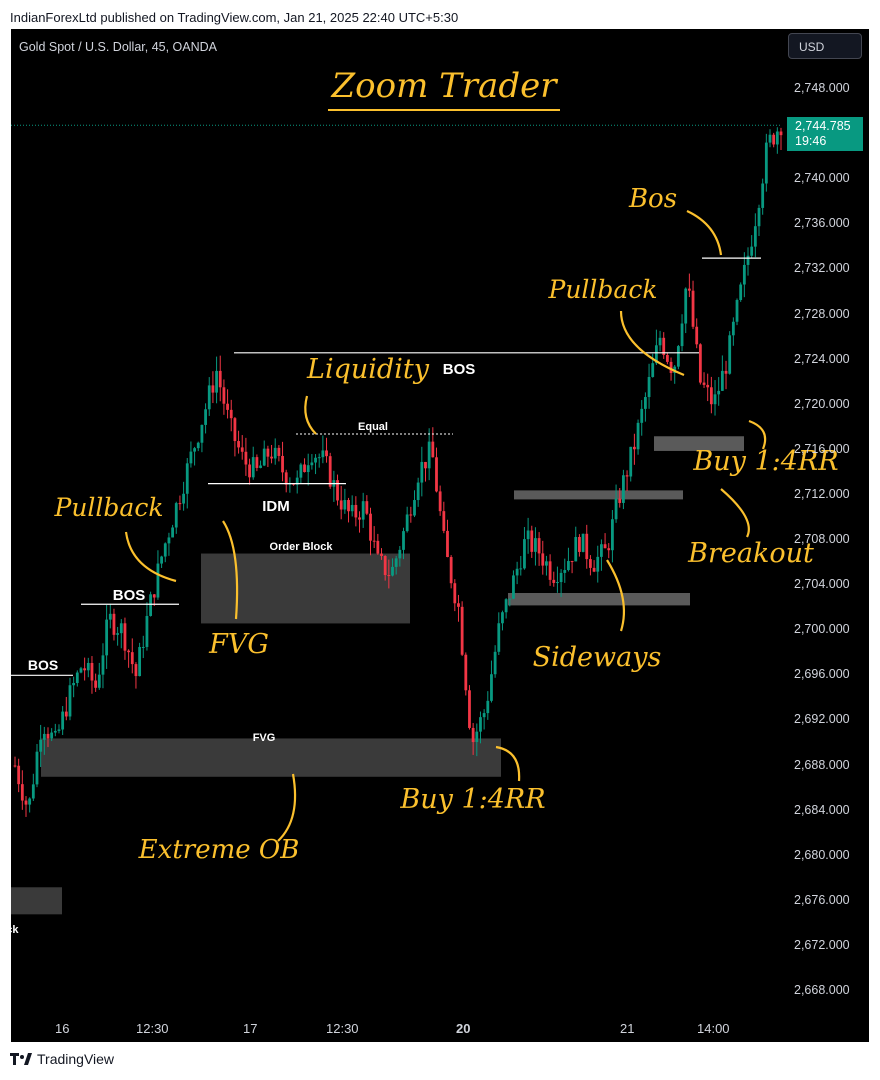 This screenshot has height=1080, width=880. Describe the element at coordinates (264, 738) in the screenshot. I see `chart-label: FVG` at that location.